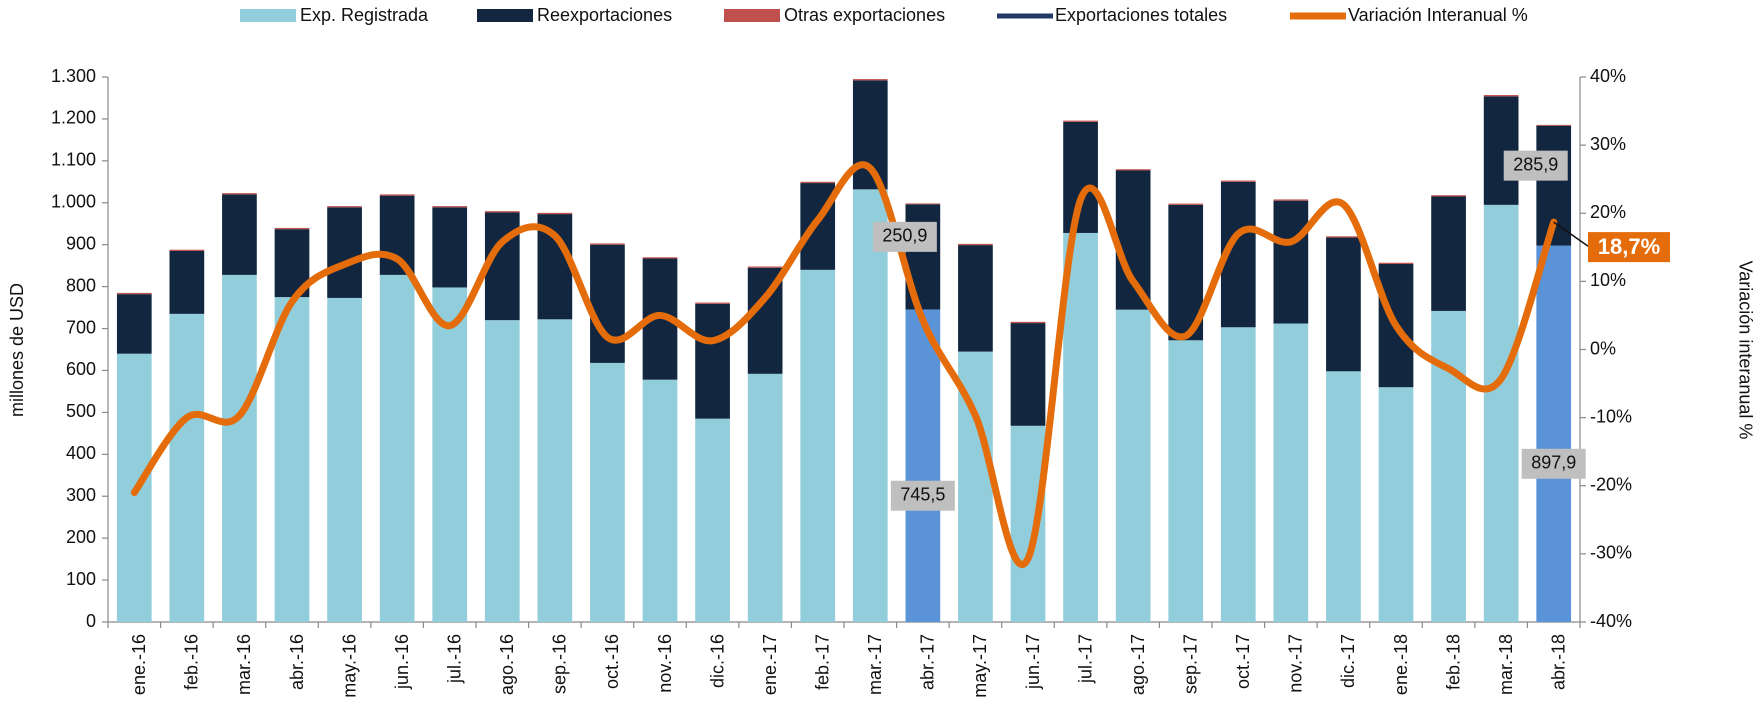 This screenshot has height=704, width=1760. Describe the element at coordinates (980, 666) in the screenshot. I see `x-tick-label: may.-17` at that location.